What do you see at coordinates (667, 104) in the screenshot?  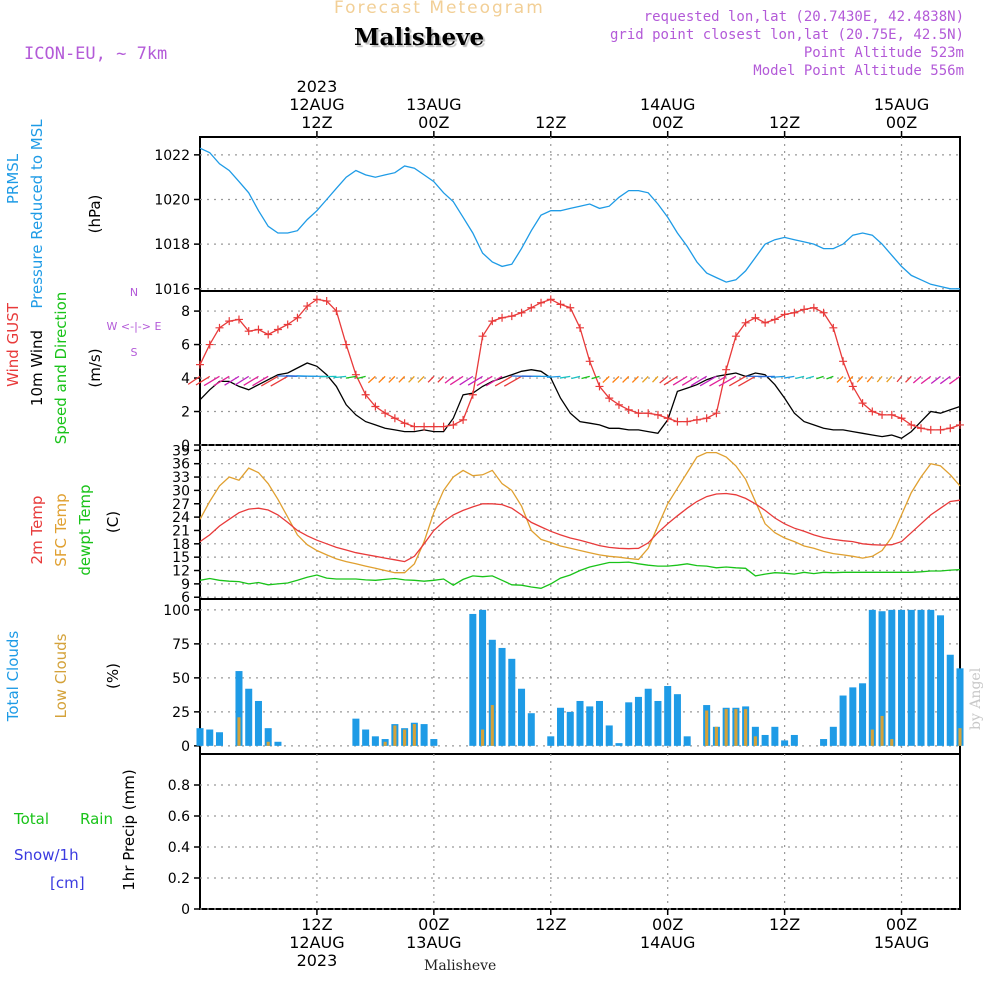 I see `top-day-label: 14AUG` at bounding box center [667, 104].